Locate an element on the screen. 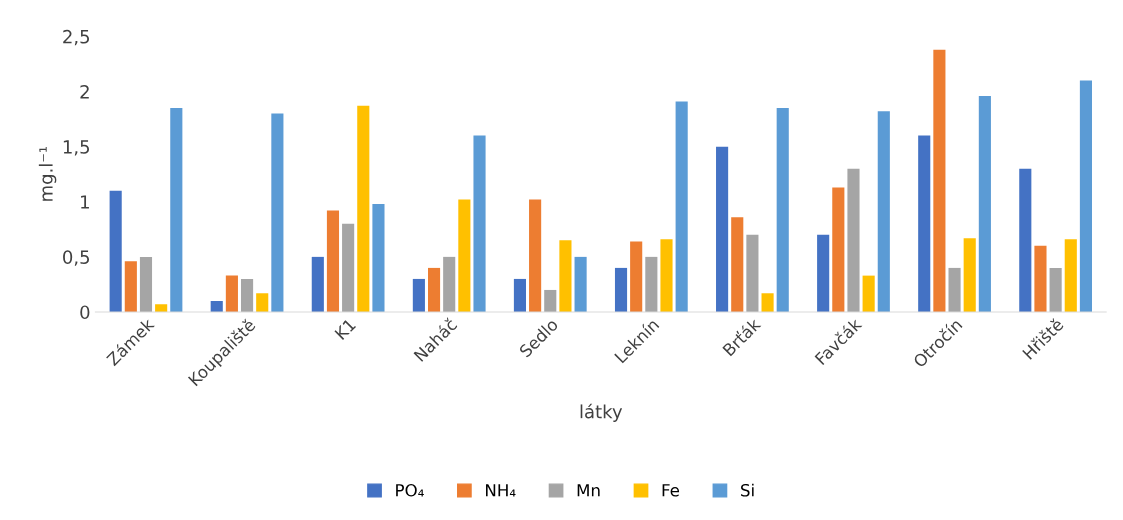  x-tick-label: K1 is located at coordinates (345, 329).